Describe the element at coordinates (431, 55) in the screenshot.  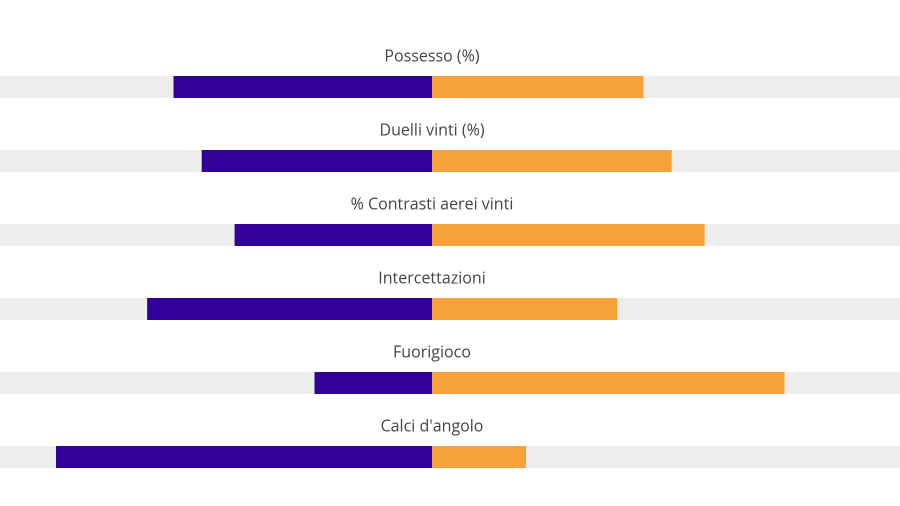
I see `stat-label: Possesso (%)` at that location.